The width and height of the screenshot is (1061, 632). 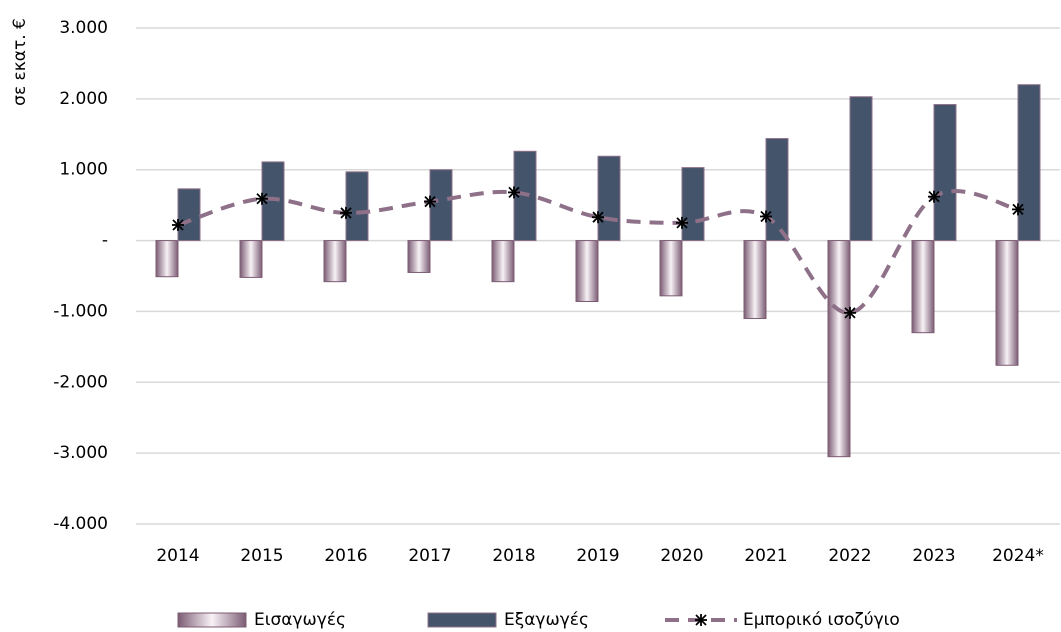 What do you see at coordinates (80, 311) in the screenshot?
I see `y-tick-label: -1.000` at bounding box center [80, 311].